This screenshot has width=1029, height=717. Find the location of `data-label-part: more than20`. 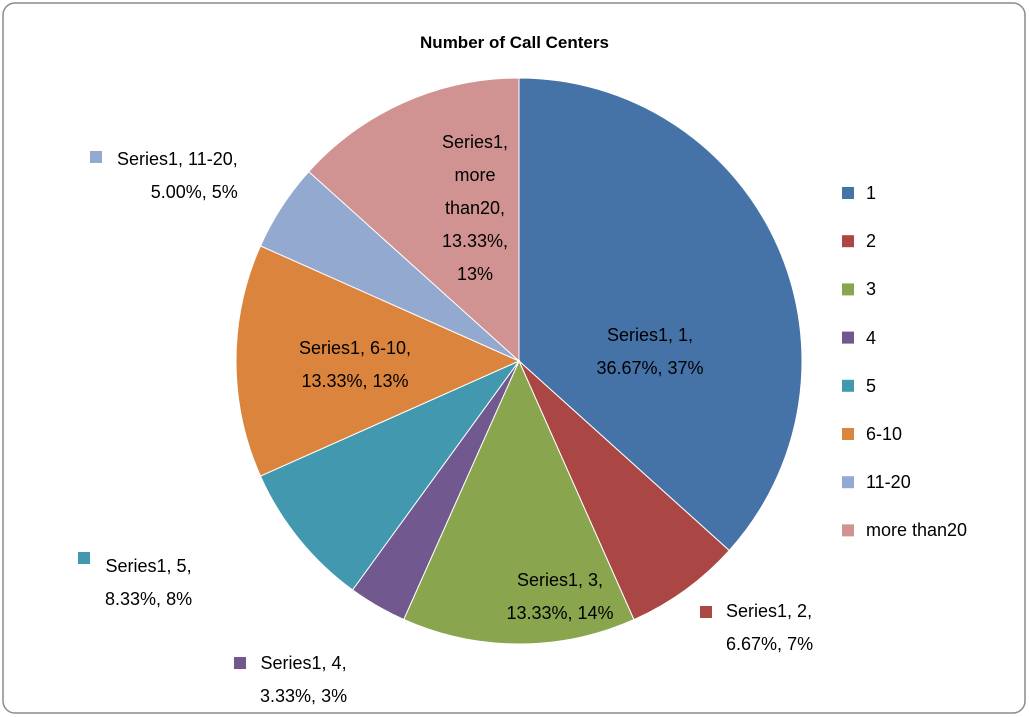

data-label-part: more than20 is located at coordinates (472, 191).